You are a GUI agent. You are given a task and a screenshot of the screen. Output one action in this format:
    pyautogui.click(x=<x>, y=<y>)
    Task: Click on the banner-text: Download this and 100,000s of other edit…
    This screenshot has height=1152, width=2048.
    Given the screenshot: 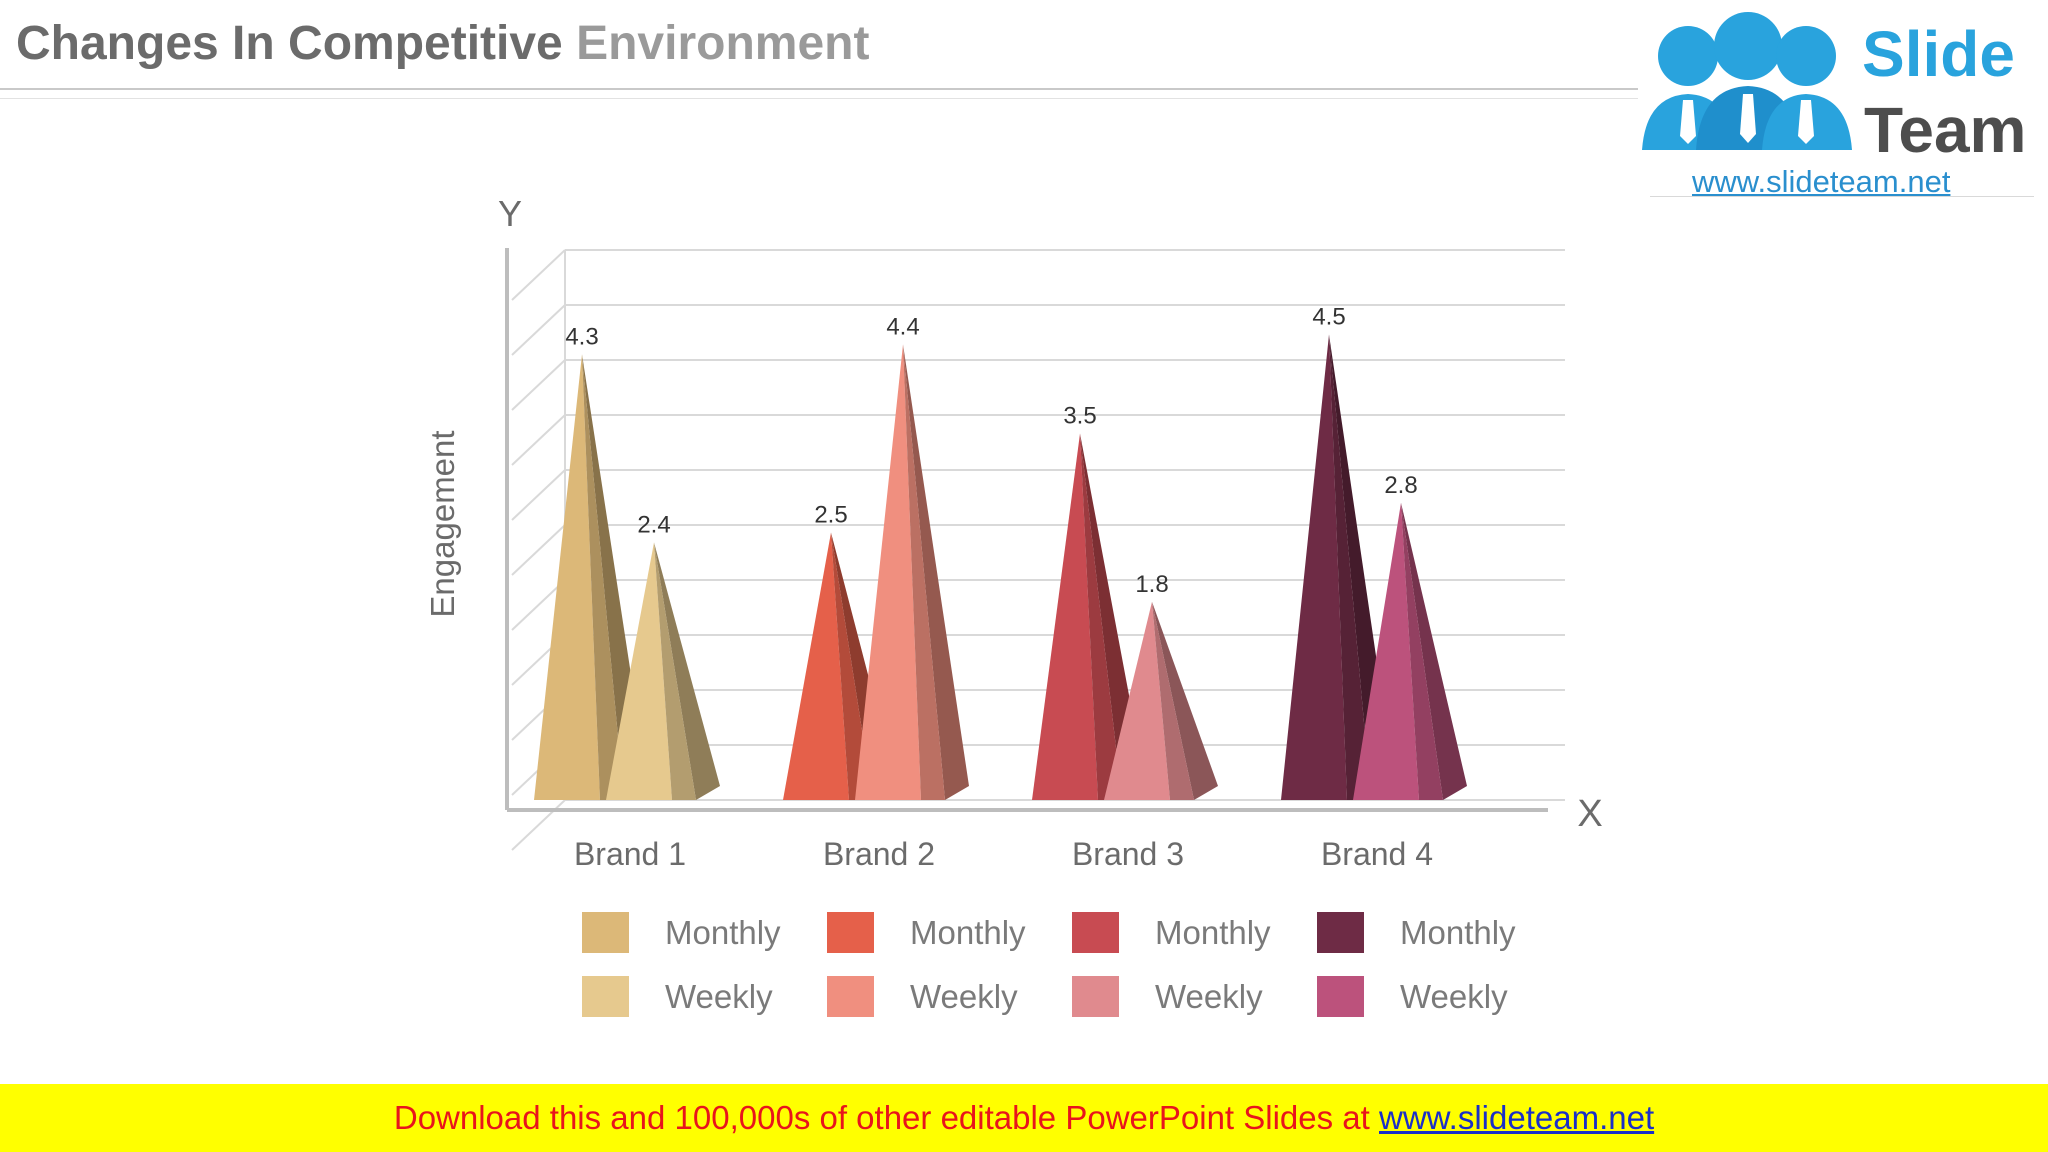 What is the action you would take?
    pyautogui.click(x=881, y=1117)
    